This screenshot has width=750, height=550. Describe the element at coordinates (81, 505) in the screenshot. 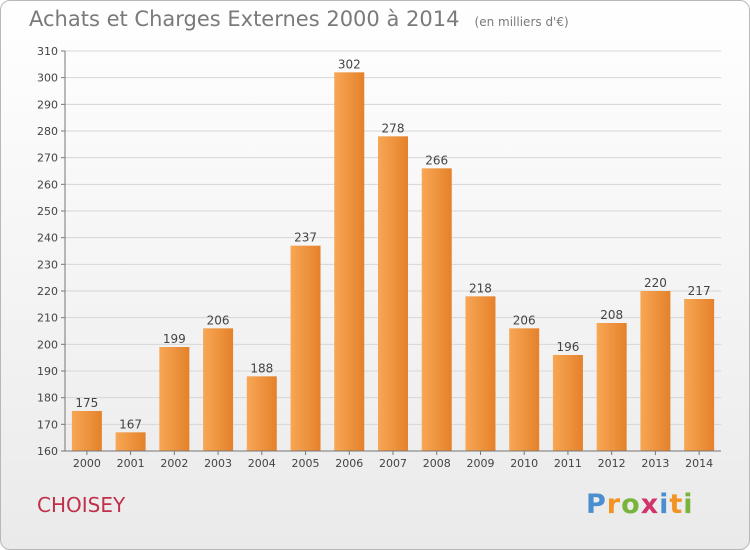

I see `location-name: CHOISEY` at that location.